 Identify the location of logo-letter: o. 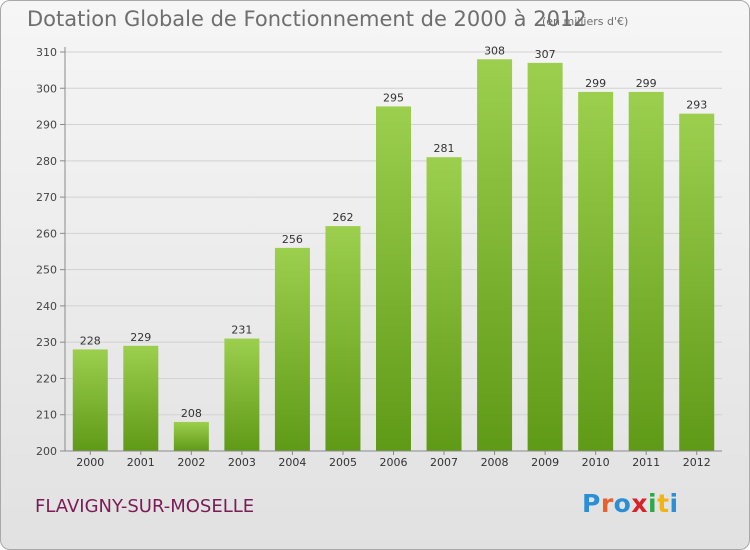
(622, 503).